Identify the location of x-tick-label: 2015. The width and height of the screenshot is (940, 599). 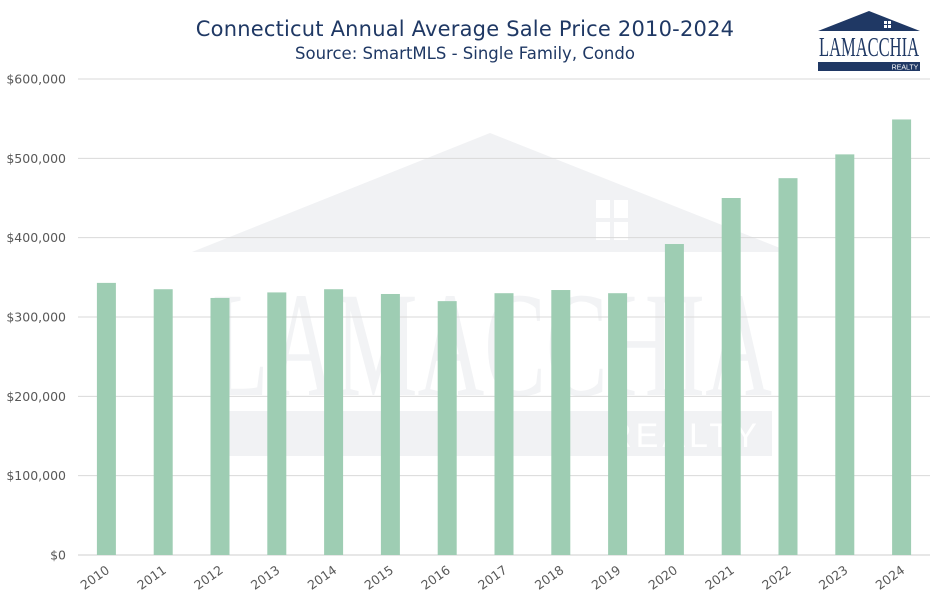
(378, 577).